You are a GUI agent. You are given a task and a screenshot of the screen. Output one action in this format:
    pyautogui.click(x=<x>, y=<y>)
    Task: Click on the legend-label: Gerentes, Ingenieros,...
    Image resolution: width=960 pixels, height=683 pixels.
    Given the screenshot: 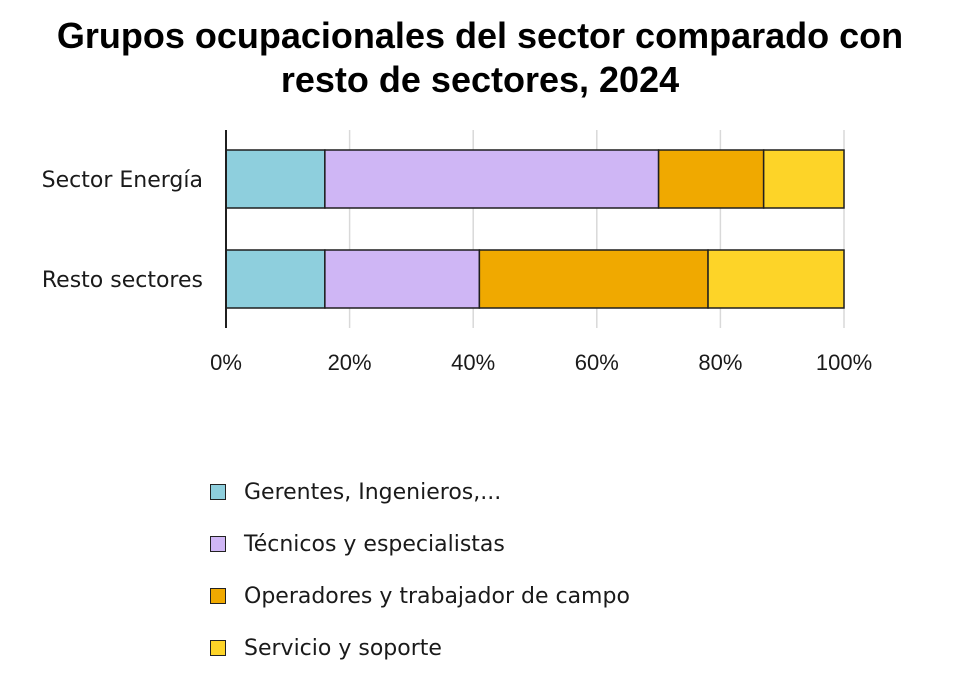 What is the action you would take?
    pyautogui.click(x=373, y=492)
    